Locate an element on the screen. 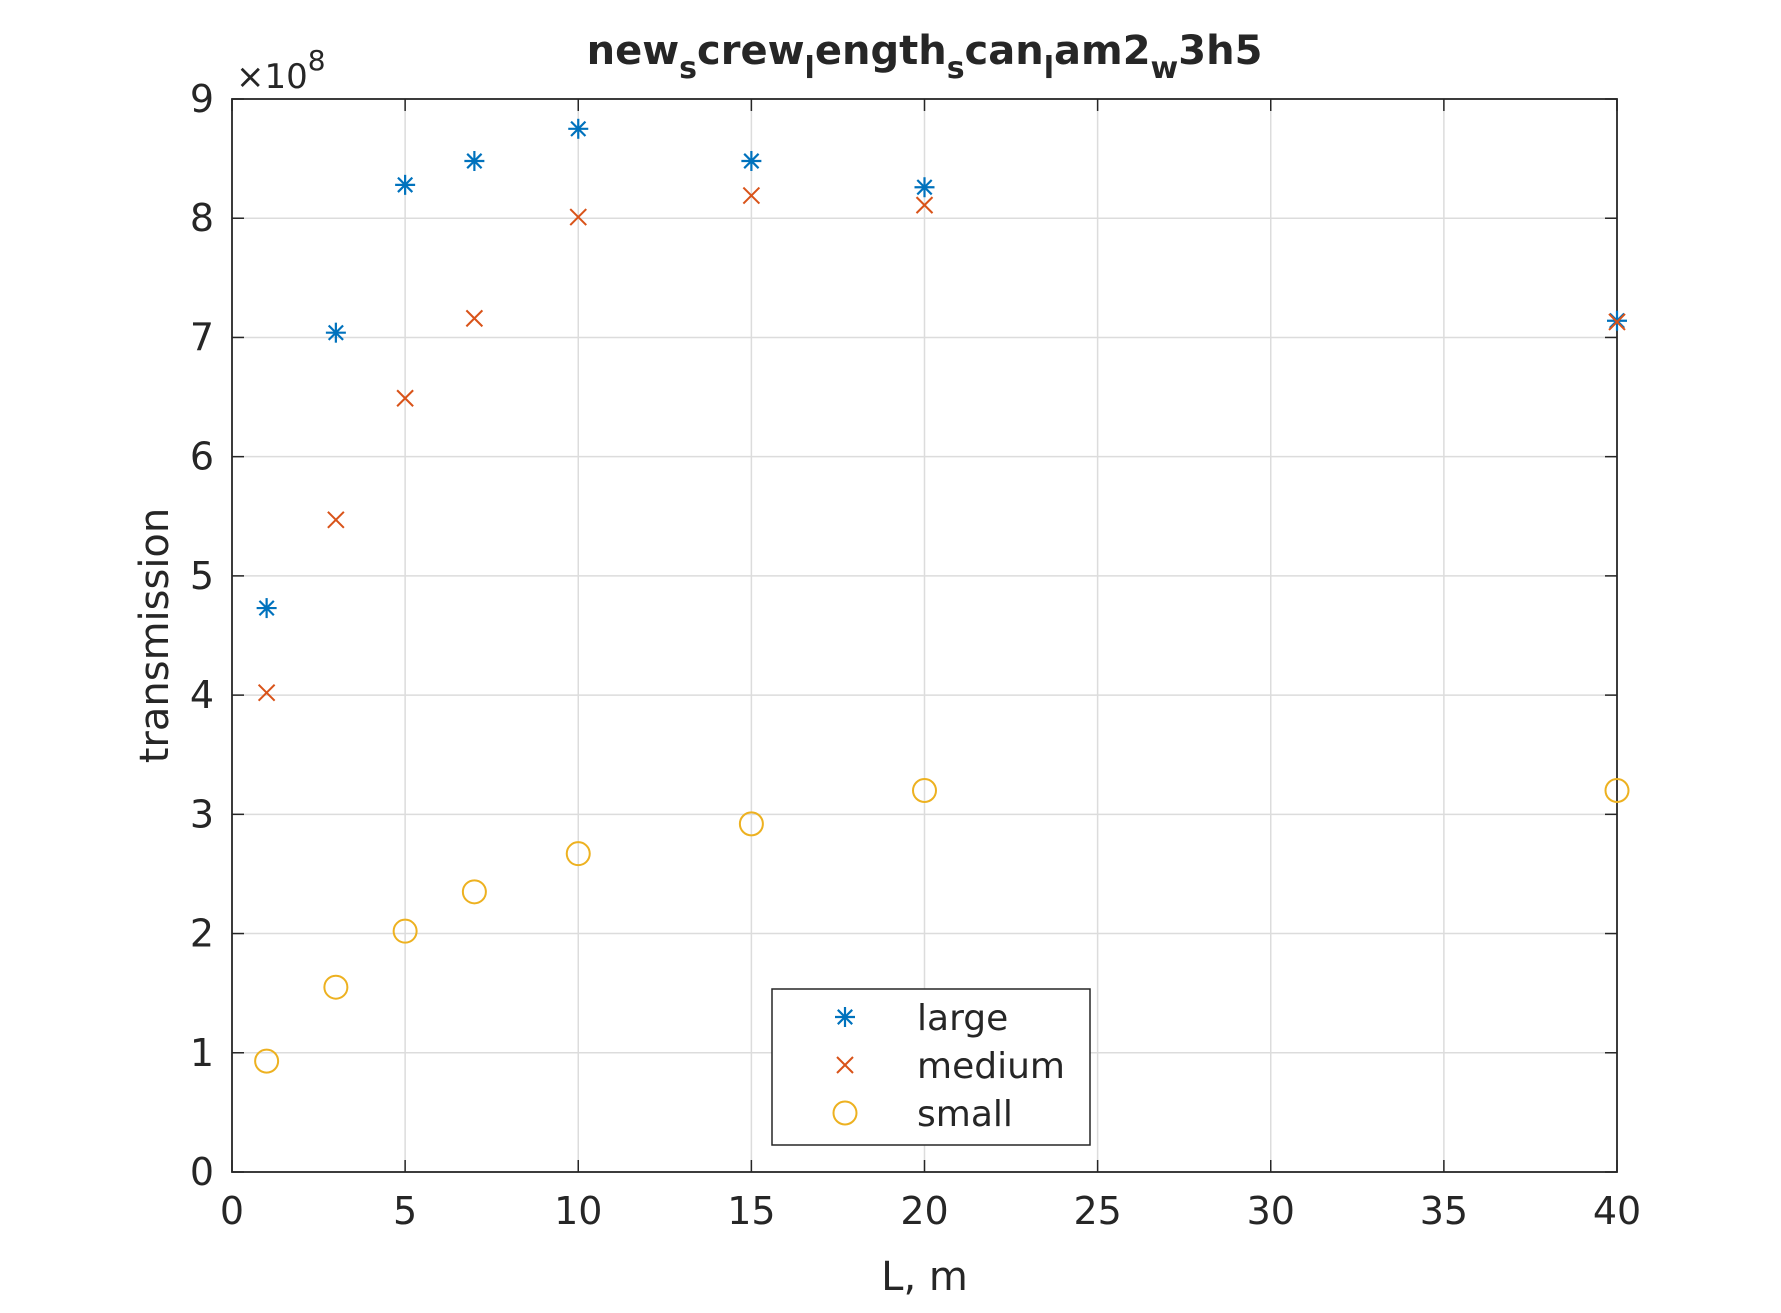 Image resolution: width=1781 pixels, height=1313 pixels. x-tick-label: 15 is located at coordinates (751, 1211).